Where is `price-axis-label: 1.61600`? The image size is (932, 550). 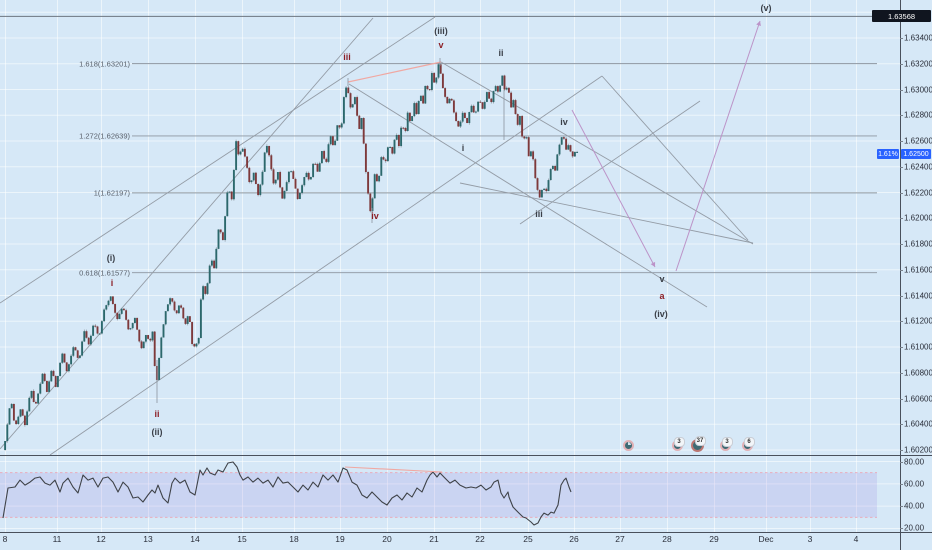 price-axis-label: 1.61600 is located at coordinates (918, 270).